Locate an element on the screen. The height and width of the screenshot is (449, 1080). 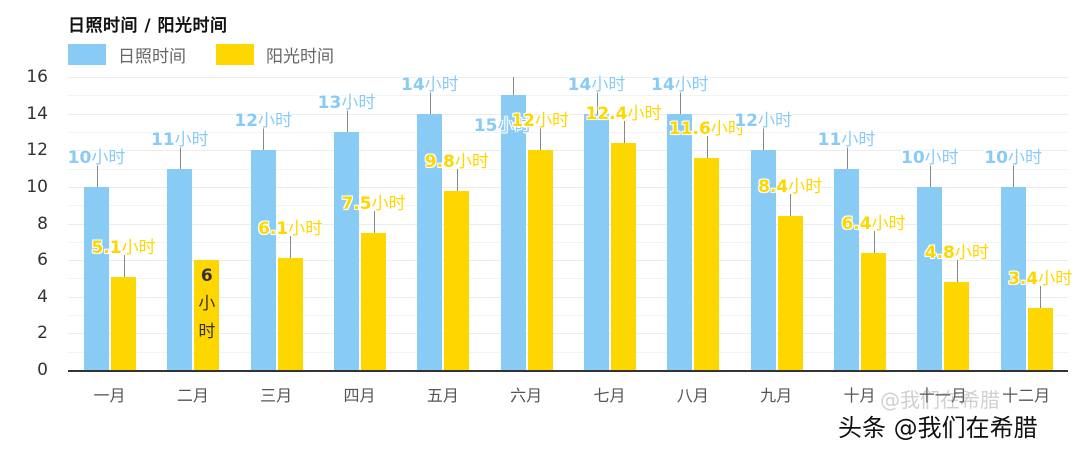
legend-item-sunshine-duration: 日照时间 is located at coordinates (127, 54).